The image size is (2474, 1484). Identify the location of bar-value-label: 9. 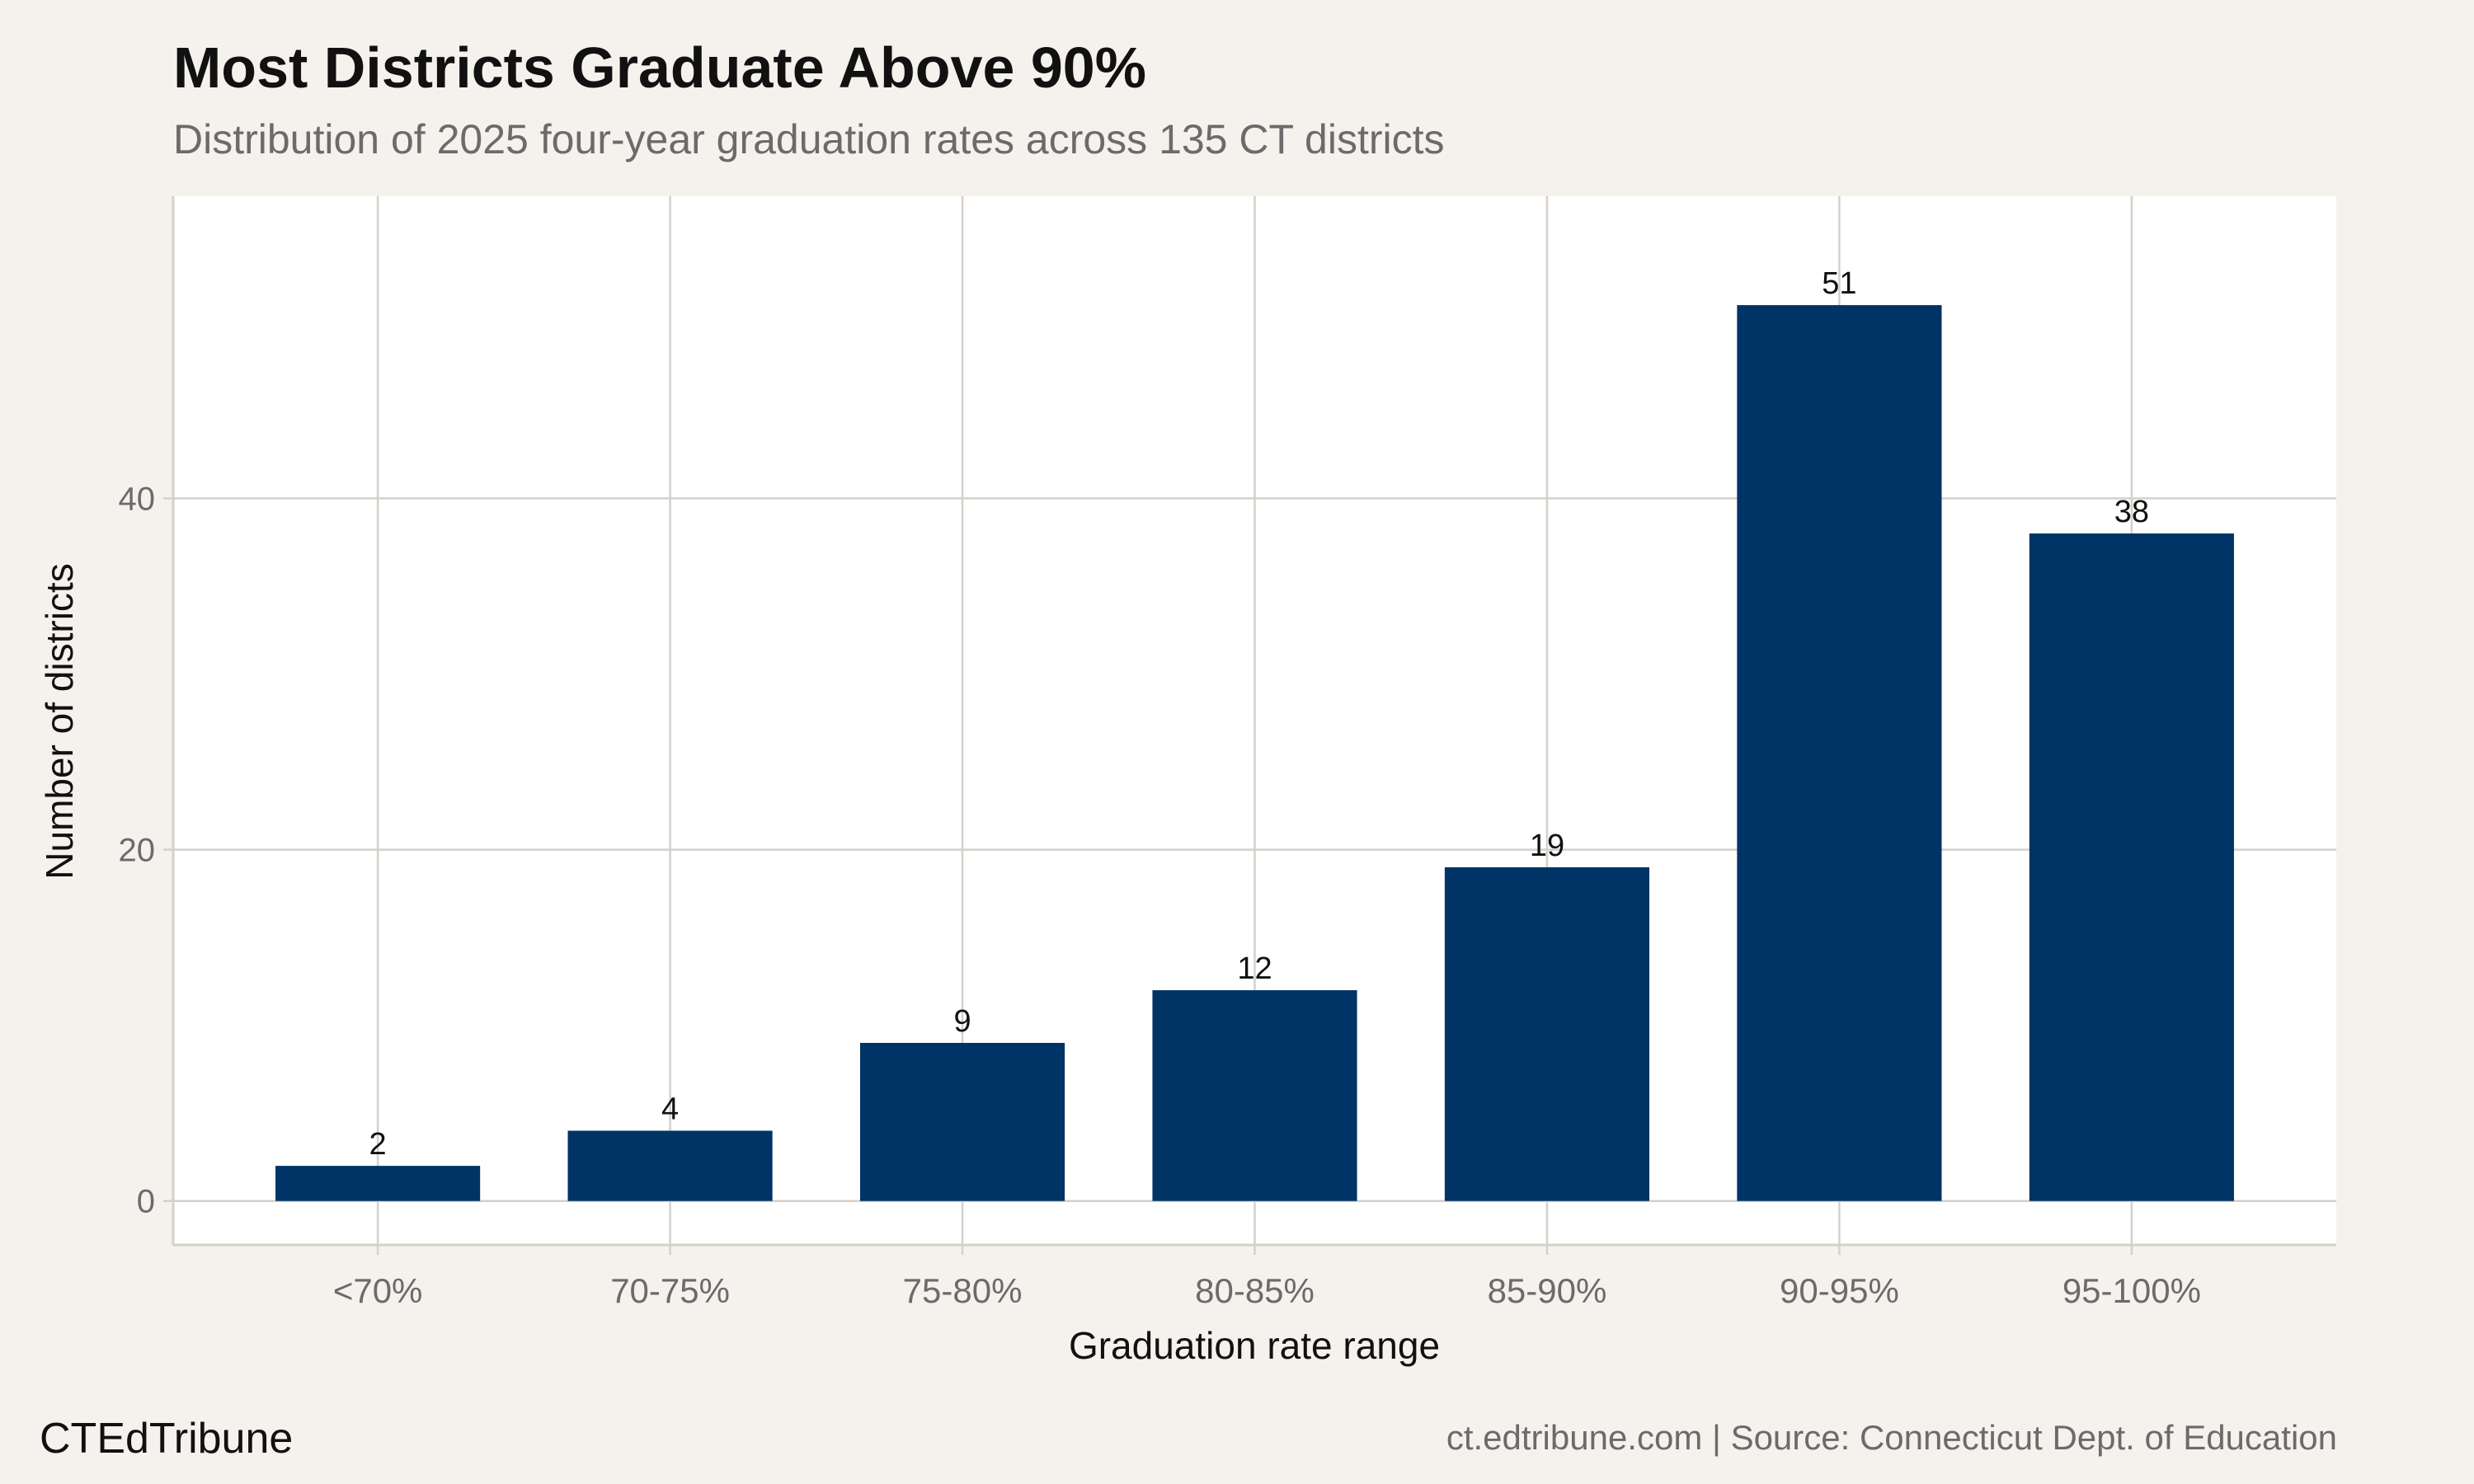
(962, 1021).